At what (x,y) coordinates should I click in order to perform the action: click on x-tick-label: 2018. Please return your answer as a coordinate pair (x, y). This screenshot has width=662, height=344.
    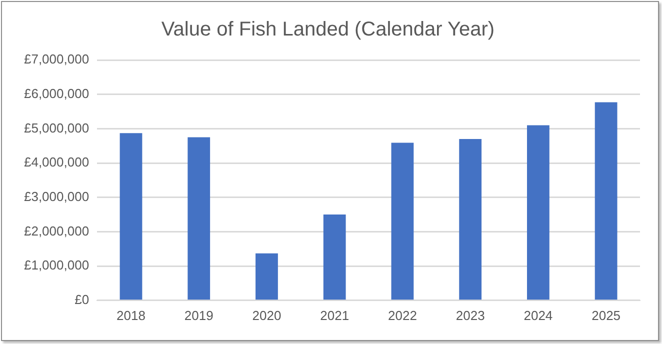
    Looking at the image, I should click on (131, 315).